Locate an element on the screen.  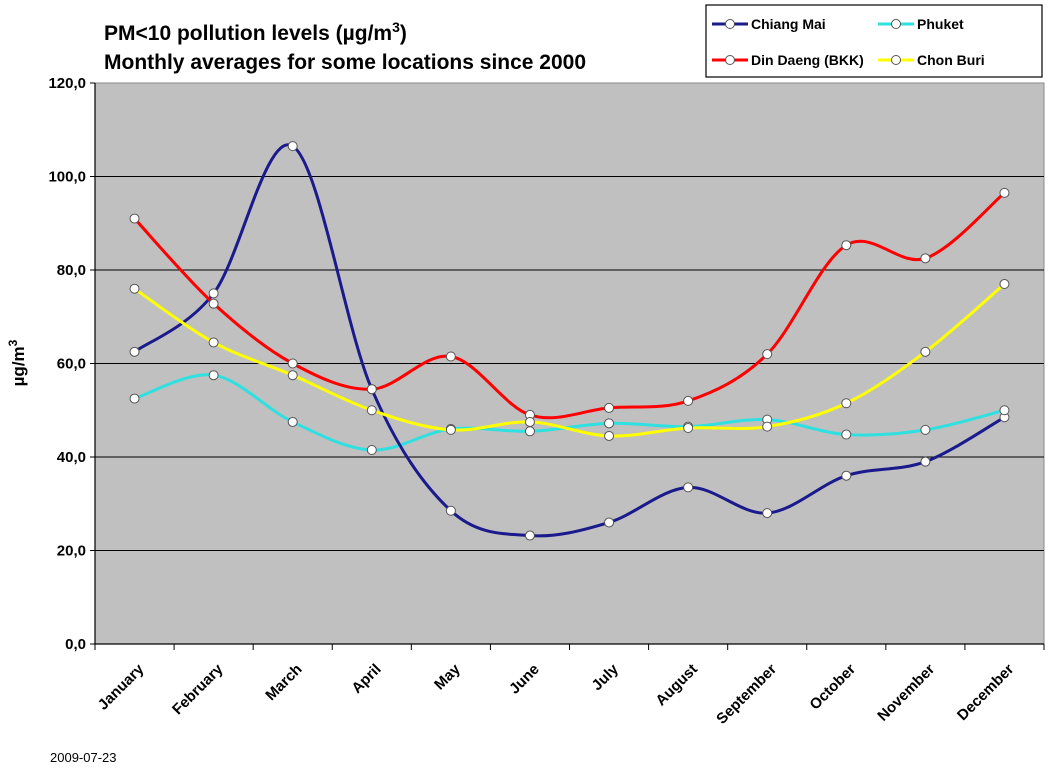
legend: Chiang Mai Phuket Din Daeng (BKK) Chon Buri is located at coordinates (874, 41).